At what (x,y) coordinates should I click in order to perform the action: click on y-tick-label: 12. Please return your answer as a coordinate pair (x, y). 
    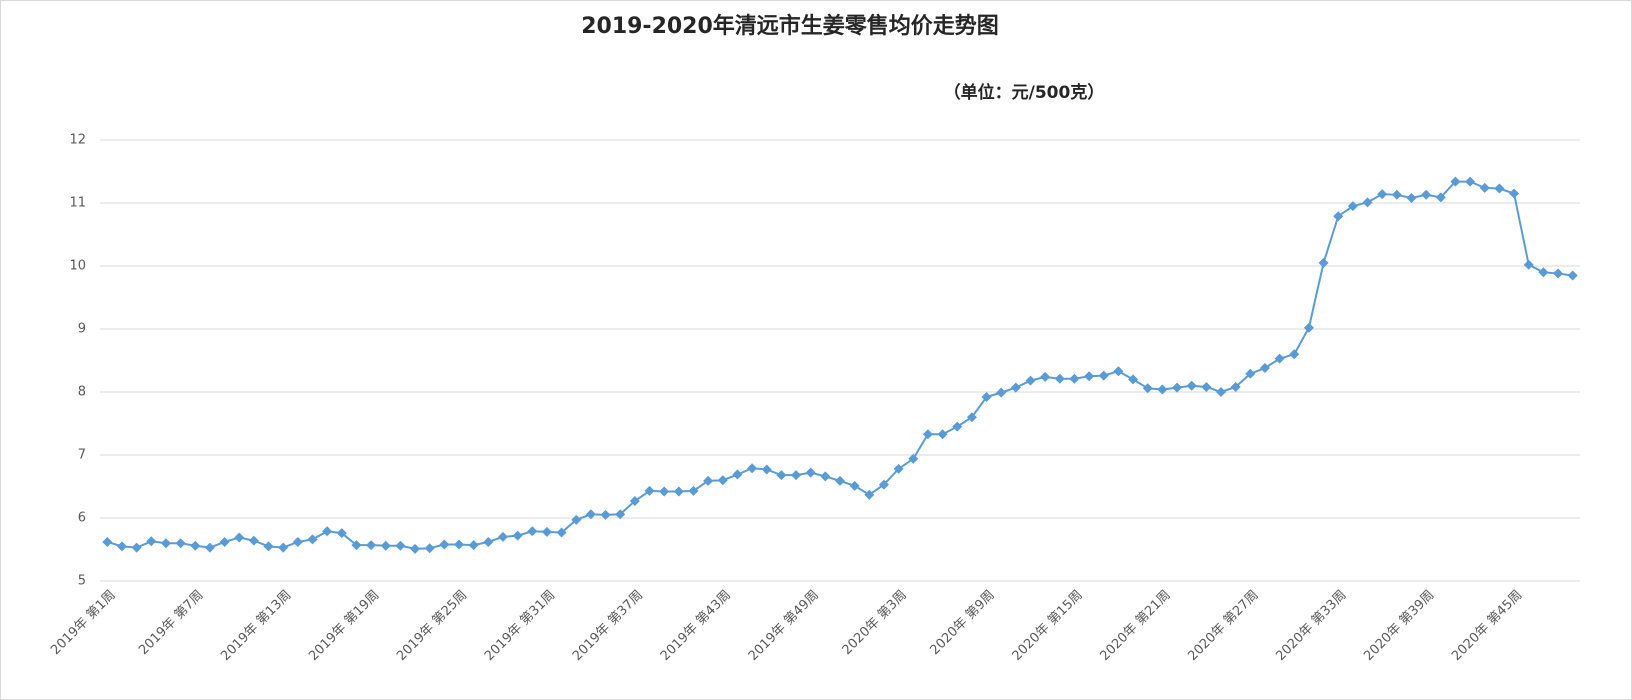
    Looking at the image, I should click on (77, 140).